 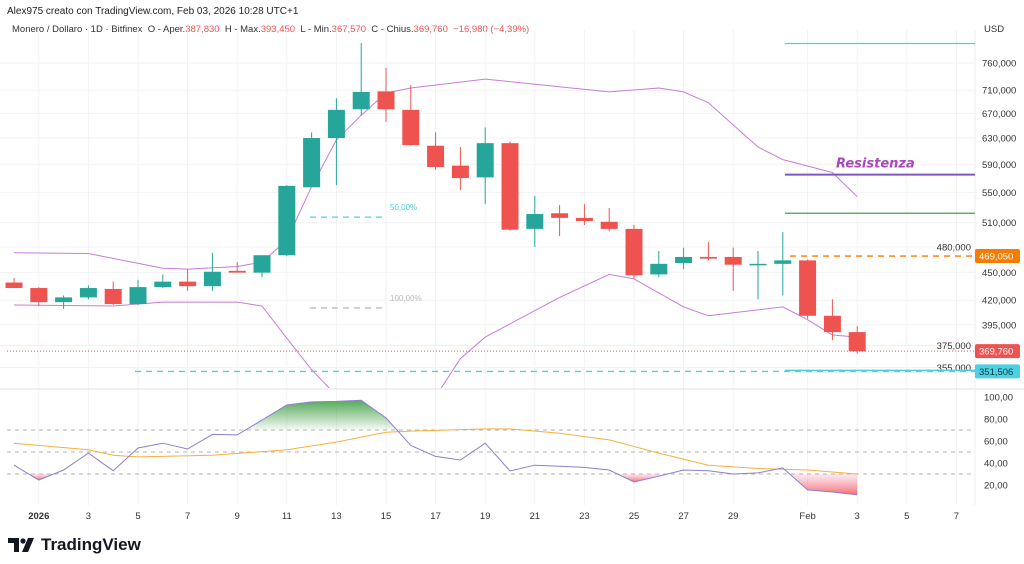 I want to click on x-tick-label: 11, so click(x=287, y=516).